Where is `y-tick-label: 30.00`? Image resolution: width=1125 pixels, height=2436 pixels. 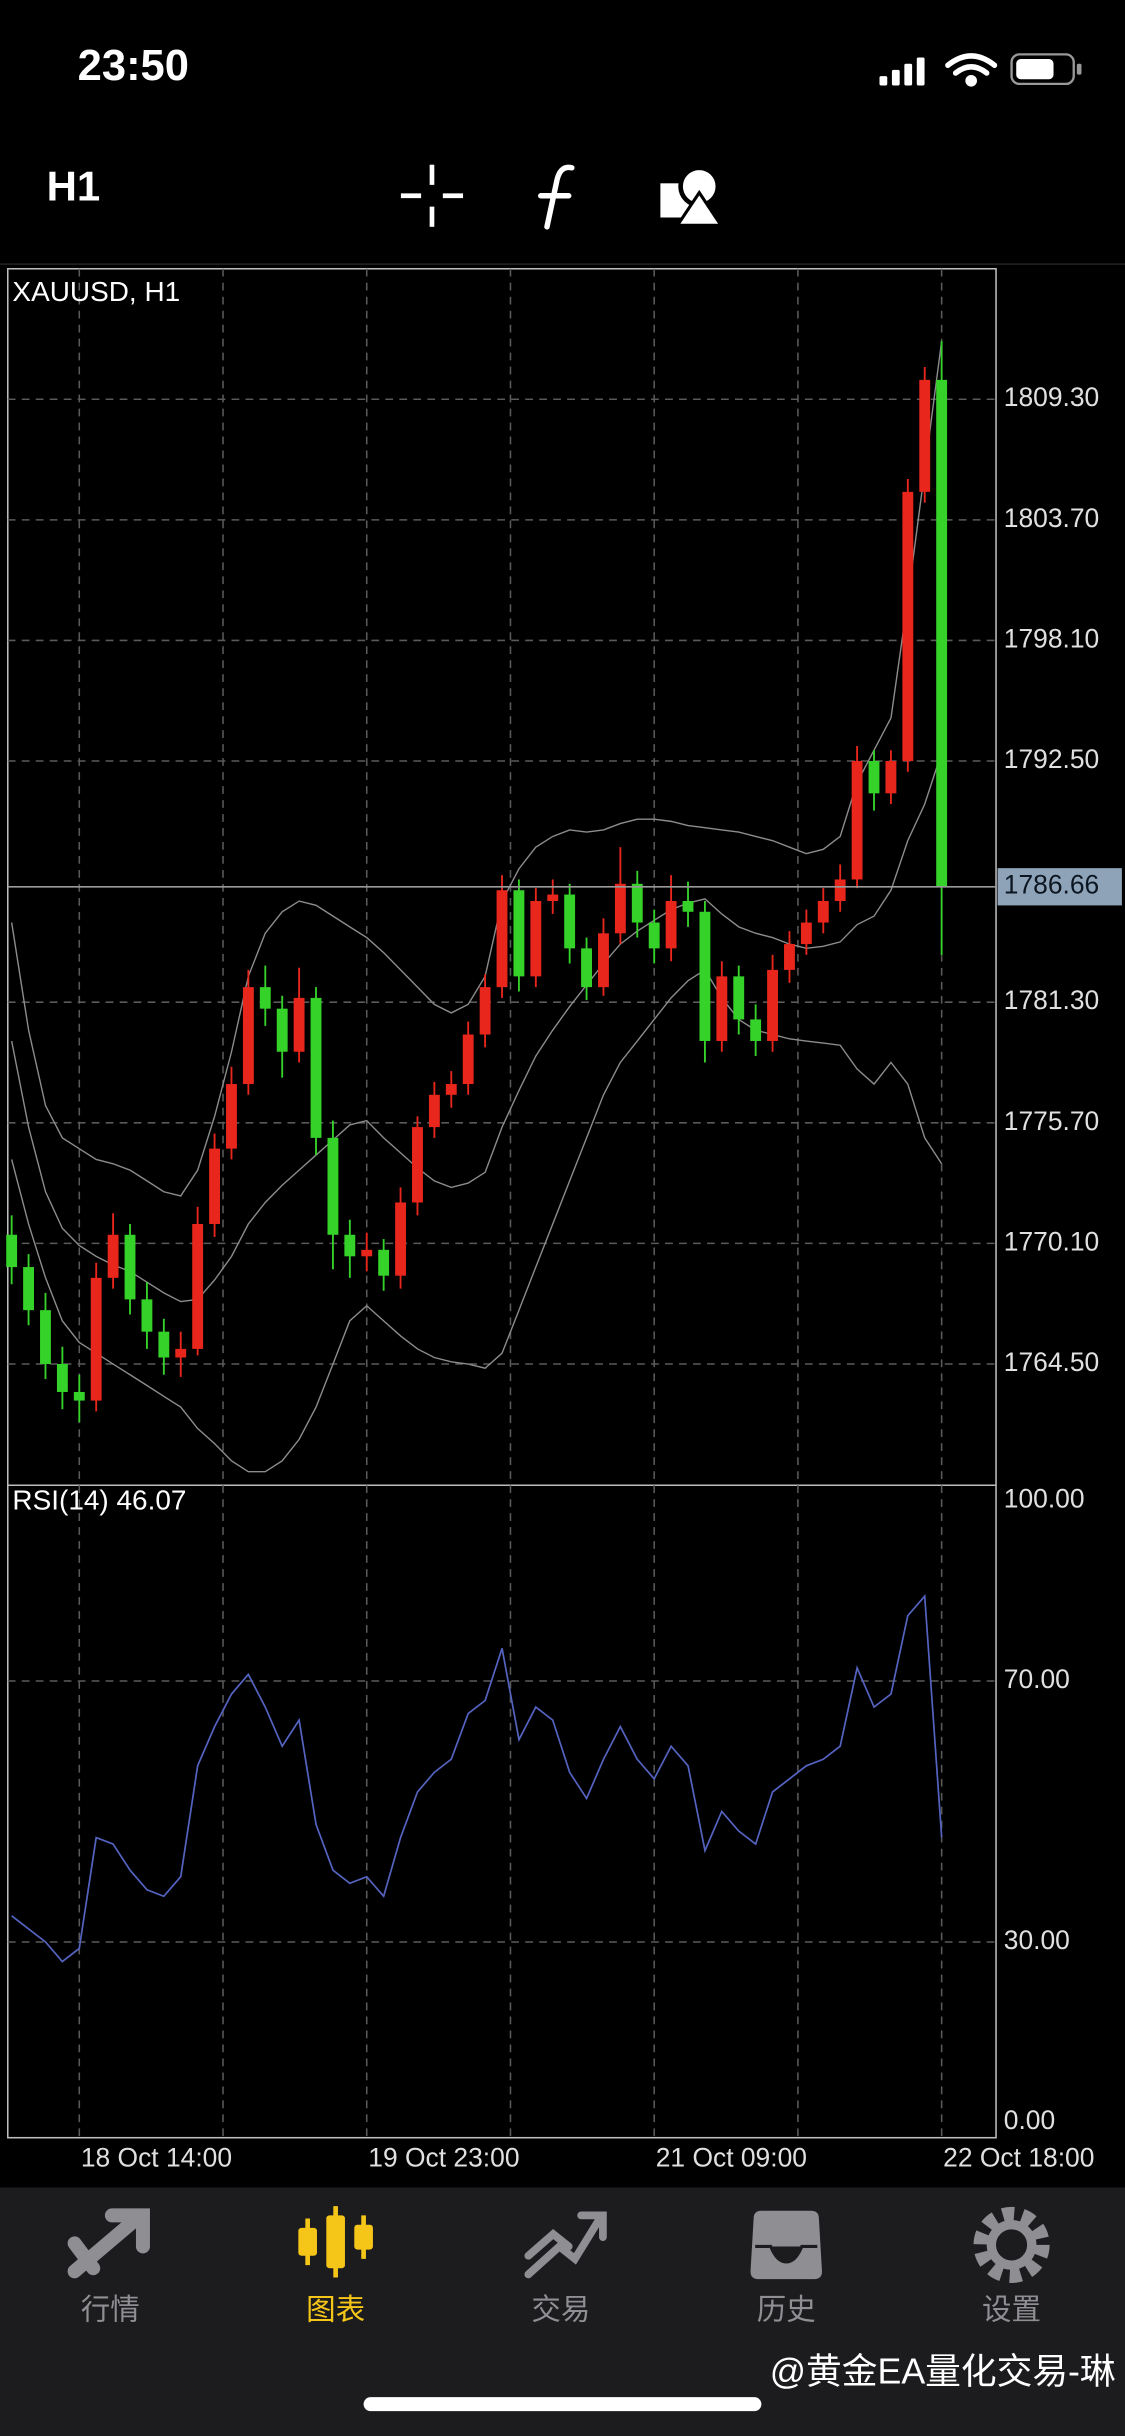 y-tick-label: 30.00 is located at coordinates (1037, 1940).